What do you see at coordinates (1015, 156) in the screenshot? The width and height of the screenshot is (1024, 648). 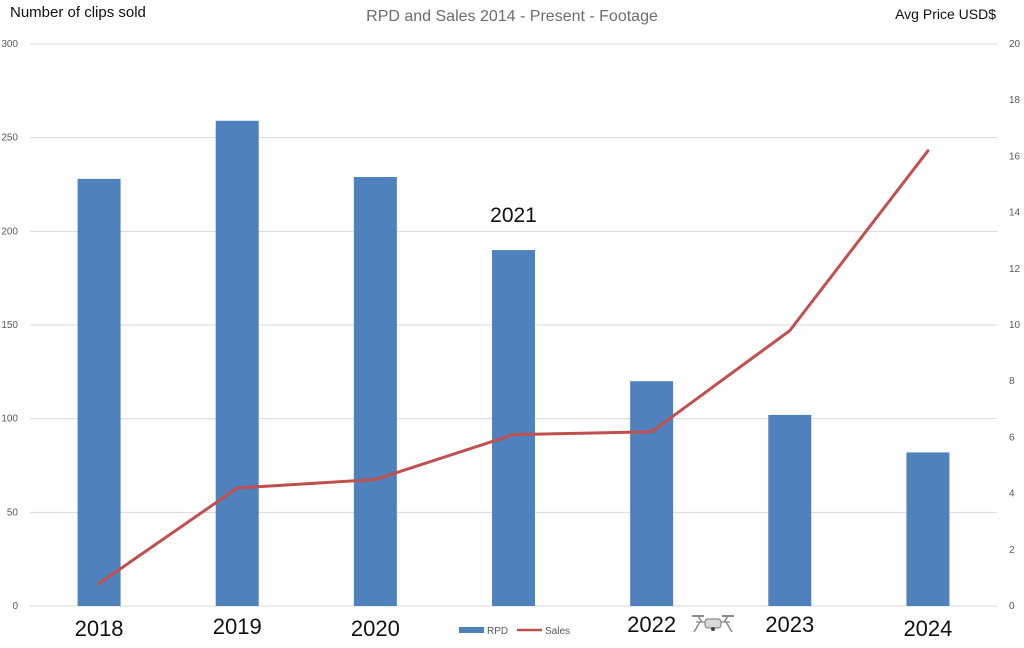 I see `right-tick-label: 16` at bounding box center [1015, 156].